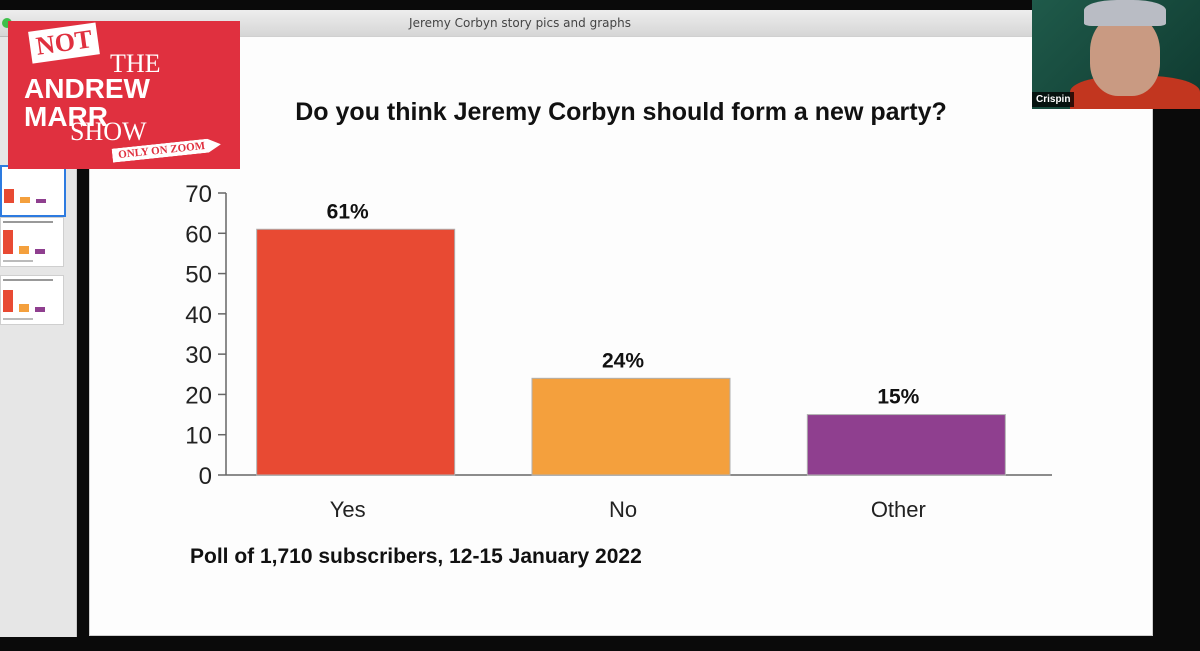 The image size is (1200, 651). What do you see at coordinates (356, 352) in the screenshot?
I see `bar-yes` at bounding box center [356, 352].